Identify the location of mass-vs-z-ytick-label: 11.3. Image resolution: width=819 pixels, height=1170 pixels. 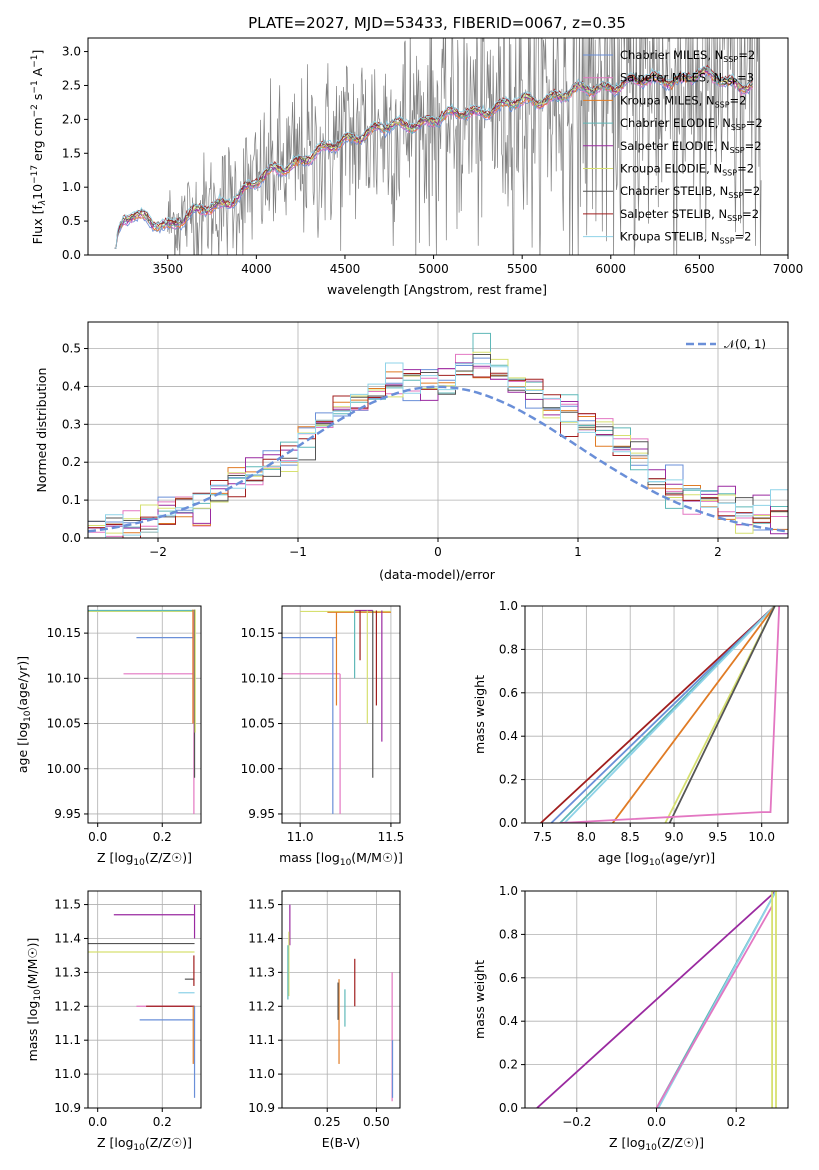
(67, 972).